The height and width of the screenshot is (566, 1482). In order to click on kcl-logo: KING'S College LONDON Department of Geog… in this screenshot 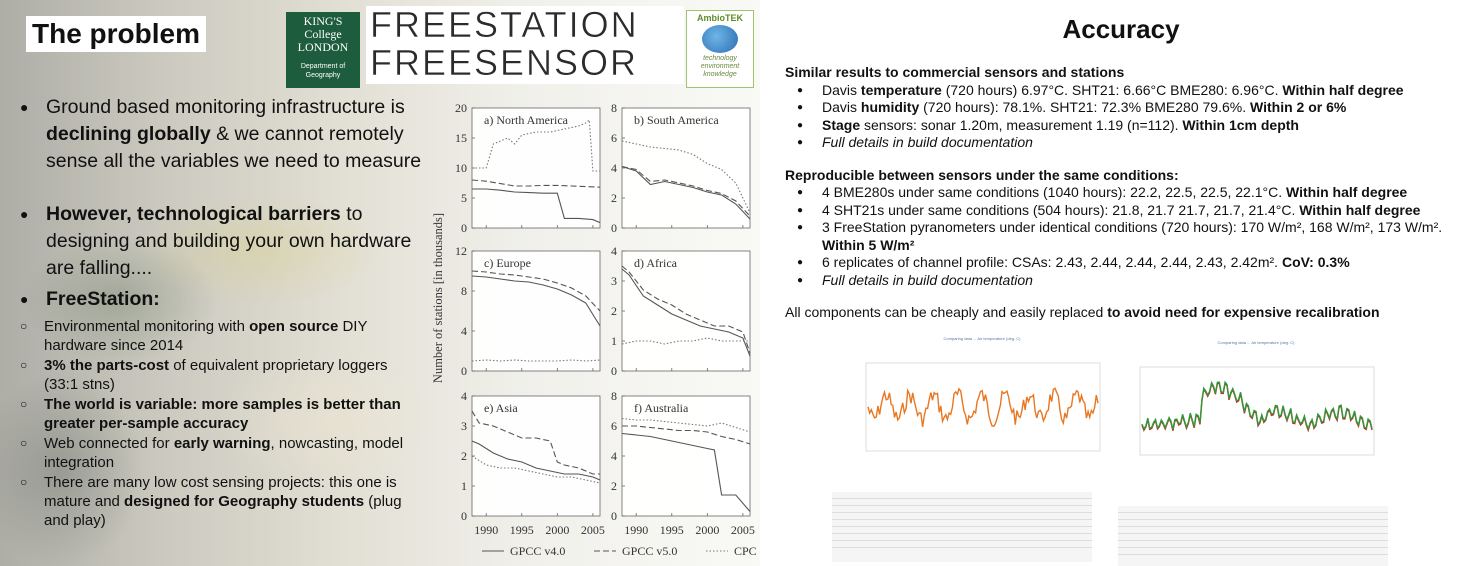, I will do `click(323, 50)`.